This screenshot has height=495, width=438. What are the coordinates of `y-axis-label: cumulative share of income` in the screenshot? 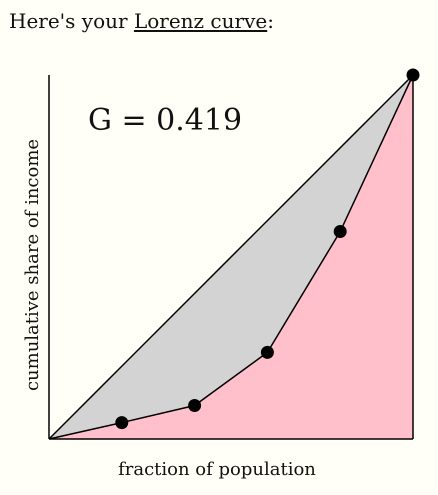 It's located at (32, 265).